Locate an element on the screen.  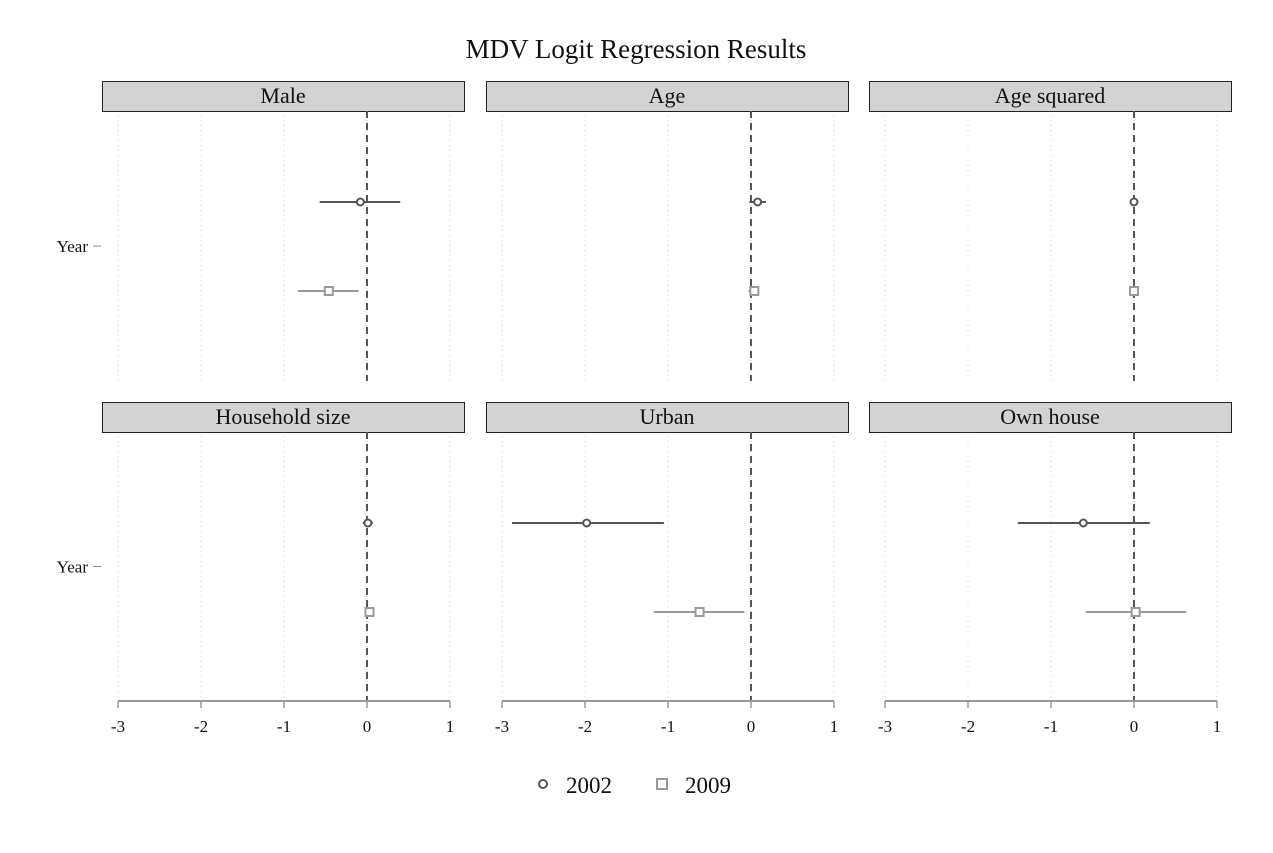
legend: 2002 2009 is located at coordinates (634, 785).